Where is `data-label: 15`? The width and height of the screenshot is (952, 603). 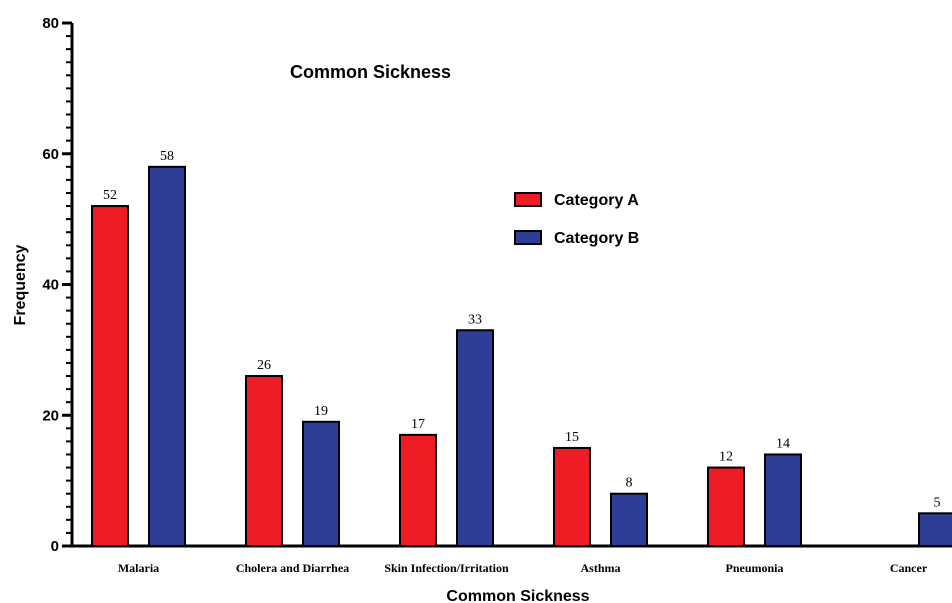 data-label: 15 is located at coordinates (572, 437).